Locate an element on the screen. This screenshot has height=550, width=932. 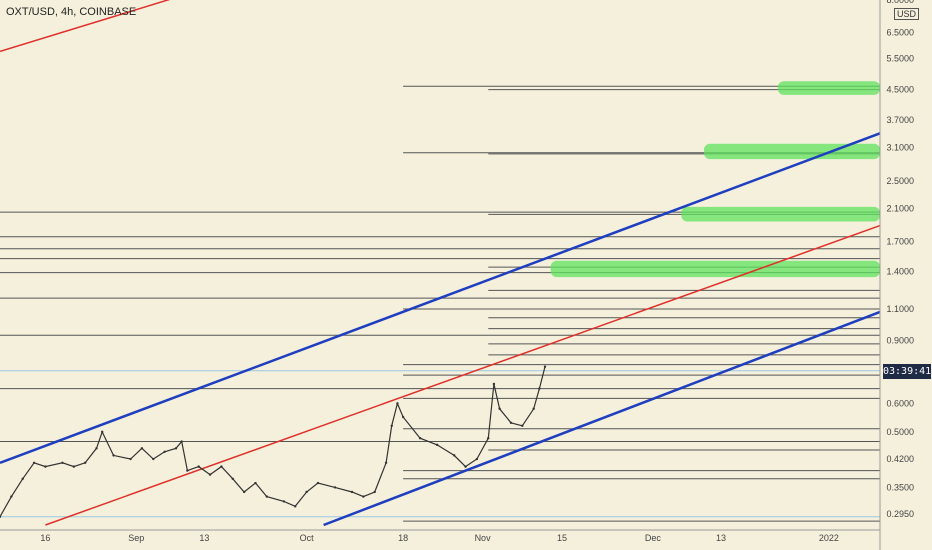
y-tick-label-6: 2.5000 is located at coordinates (900, 181).